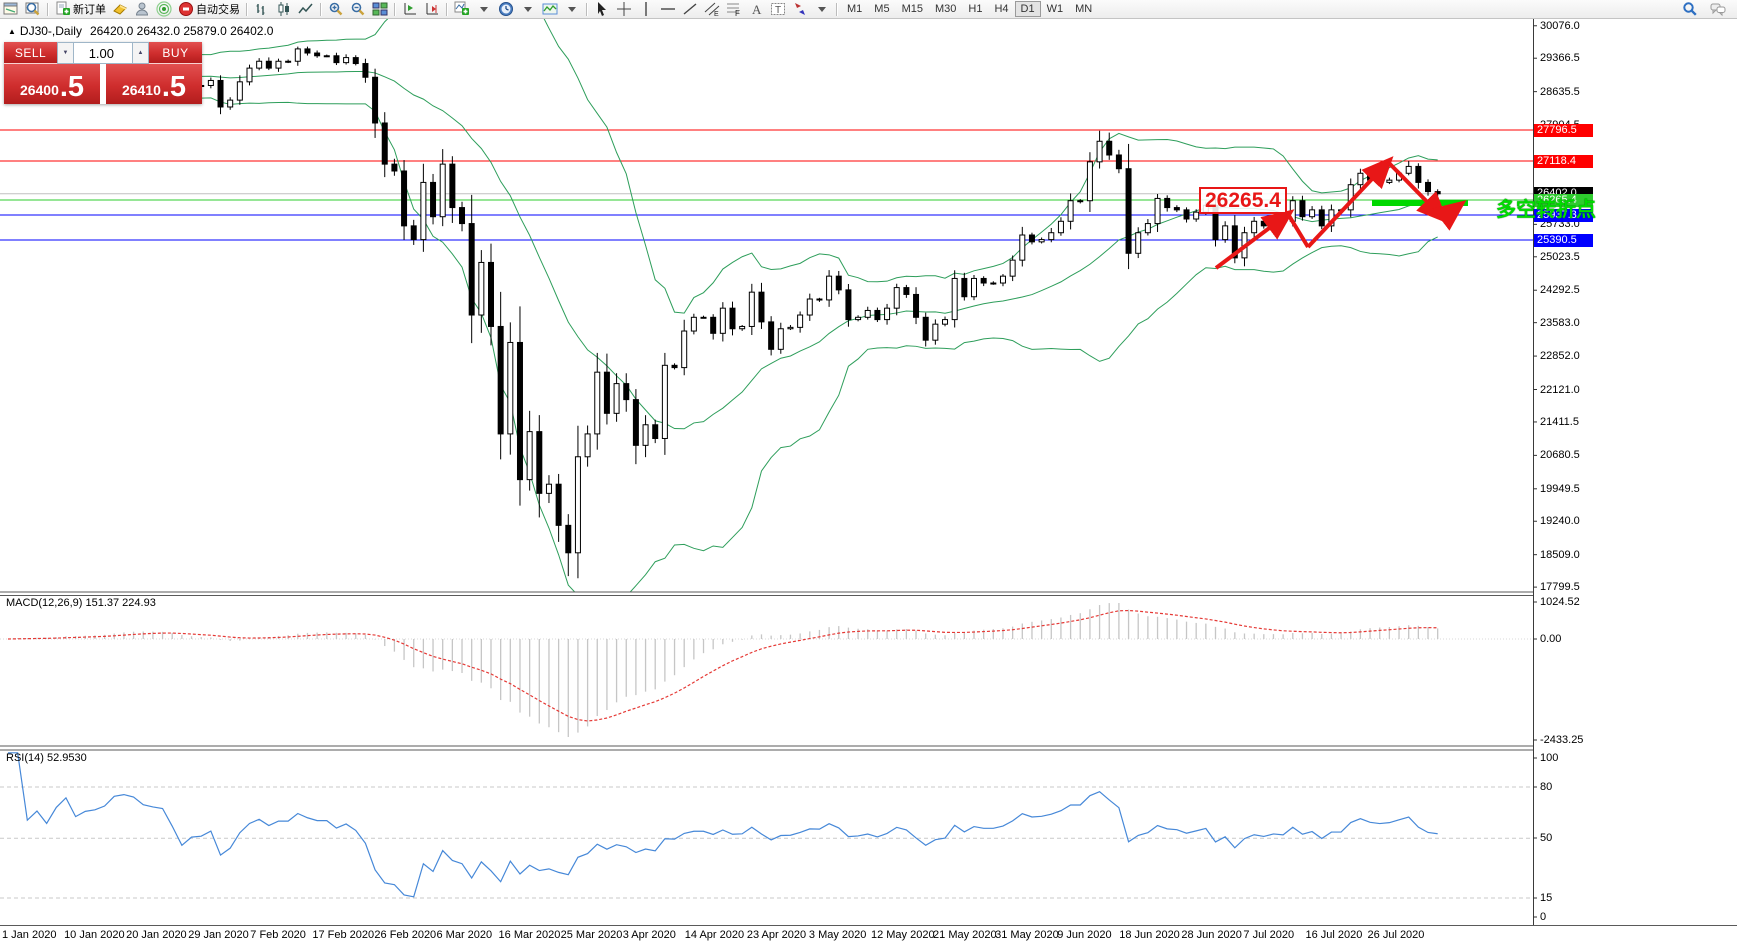 This screenshot has height=943, width=1737. Describe the element at coordinates (1546, 898) in the screenshot. I see `rsi-axis-label: 15` at that location.